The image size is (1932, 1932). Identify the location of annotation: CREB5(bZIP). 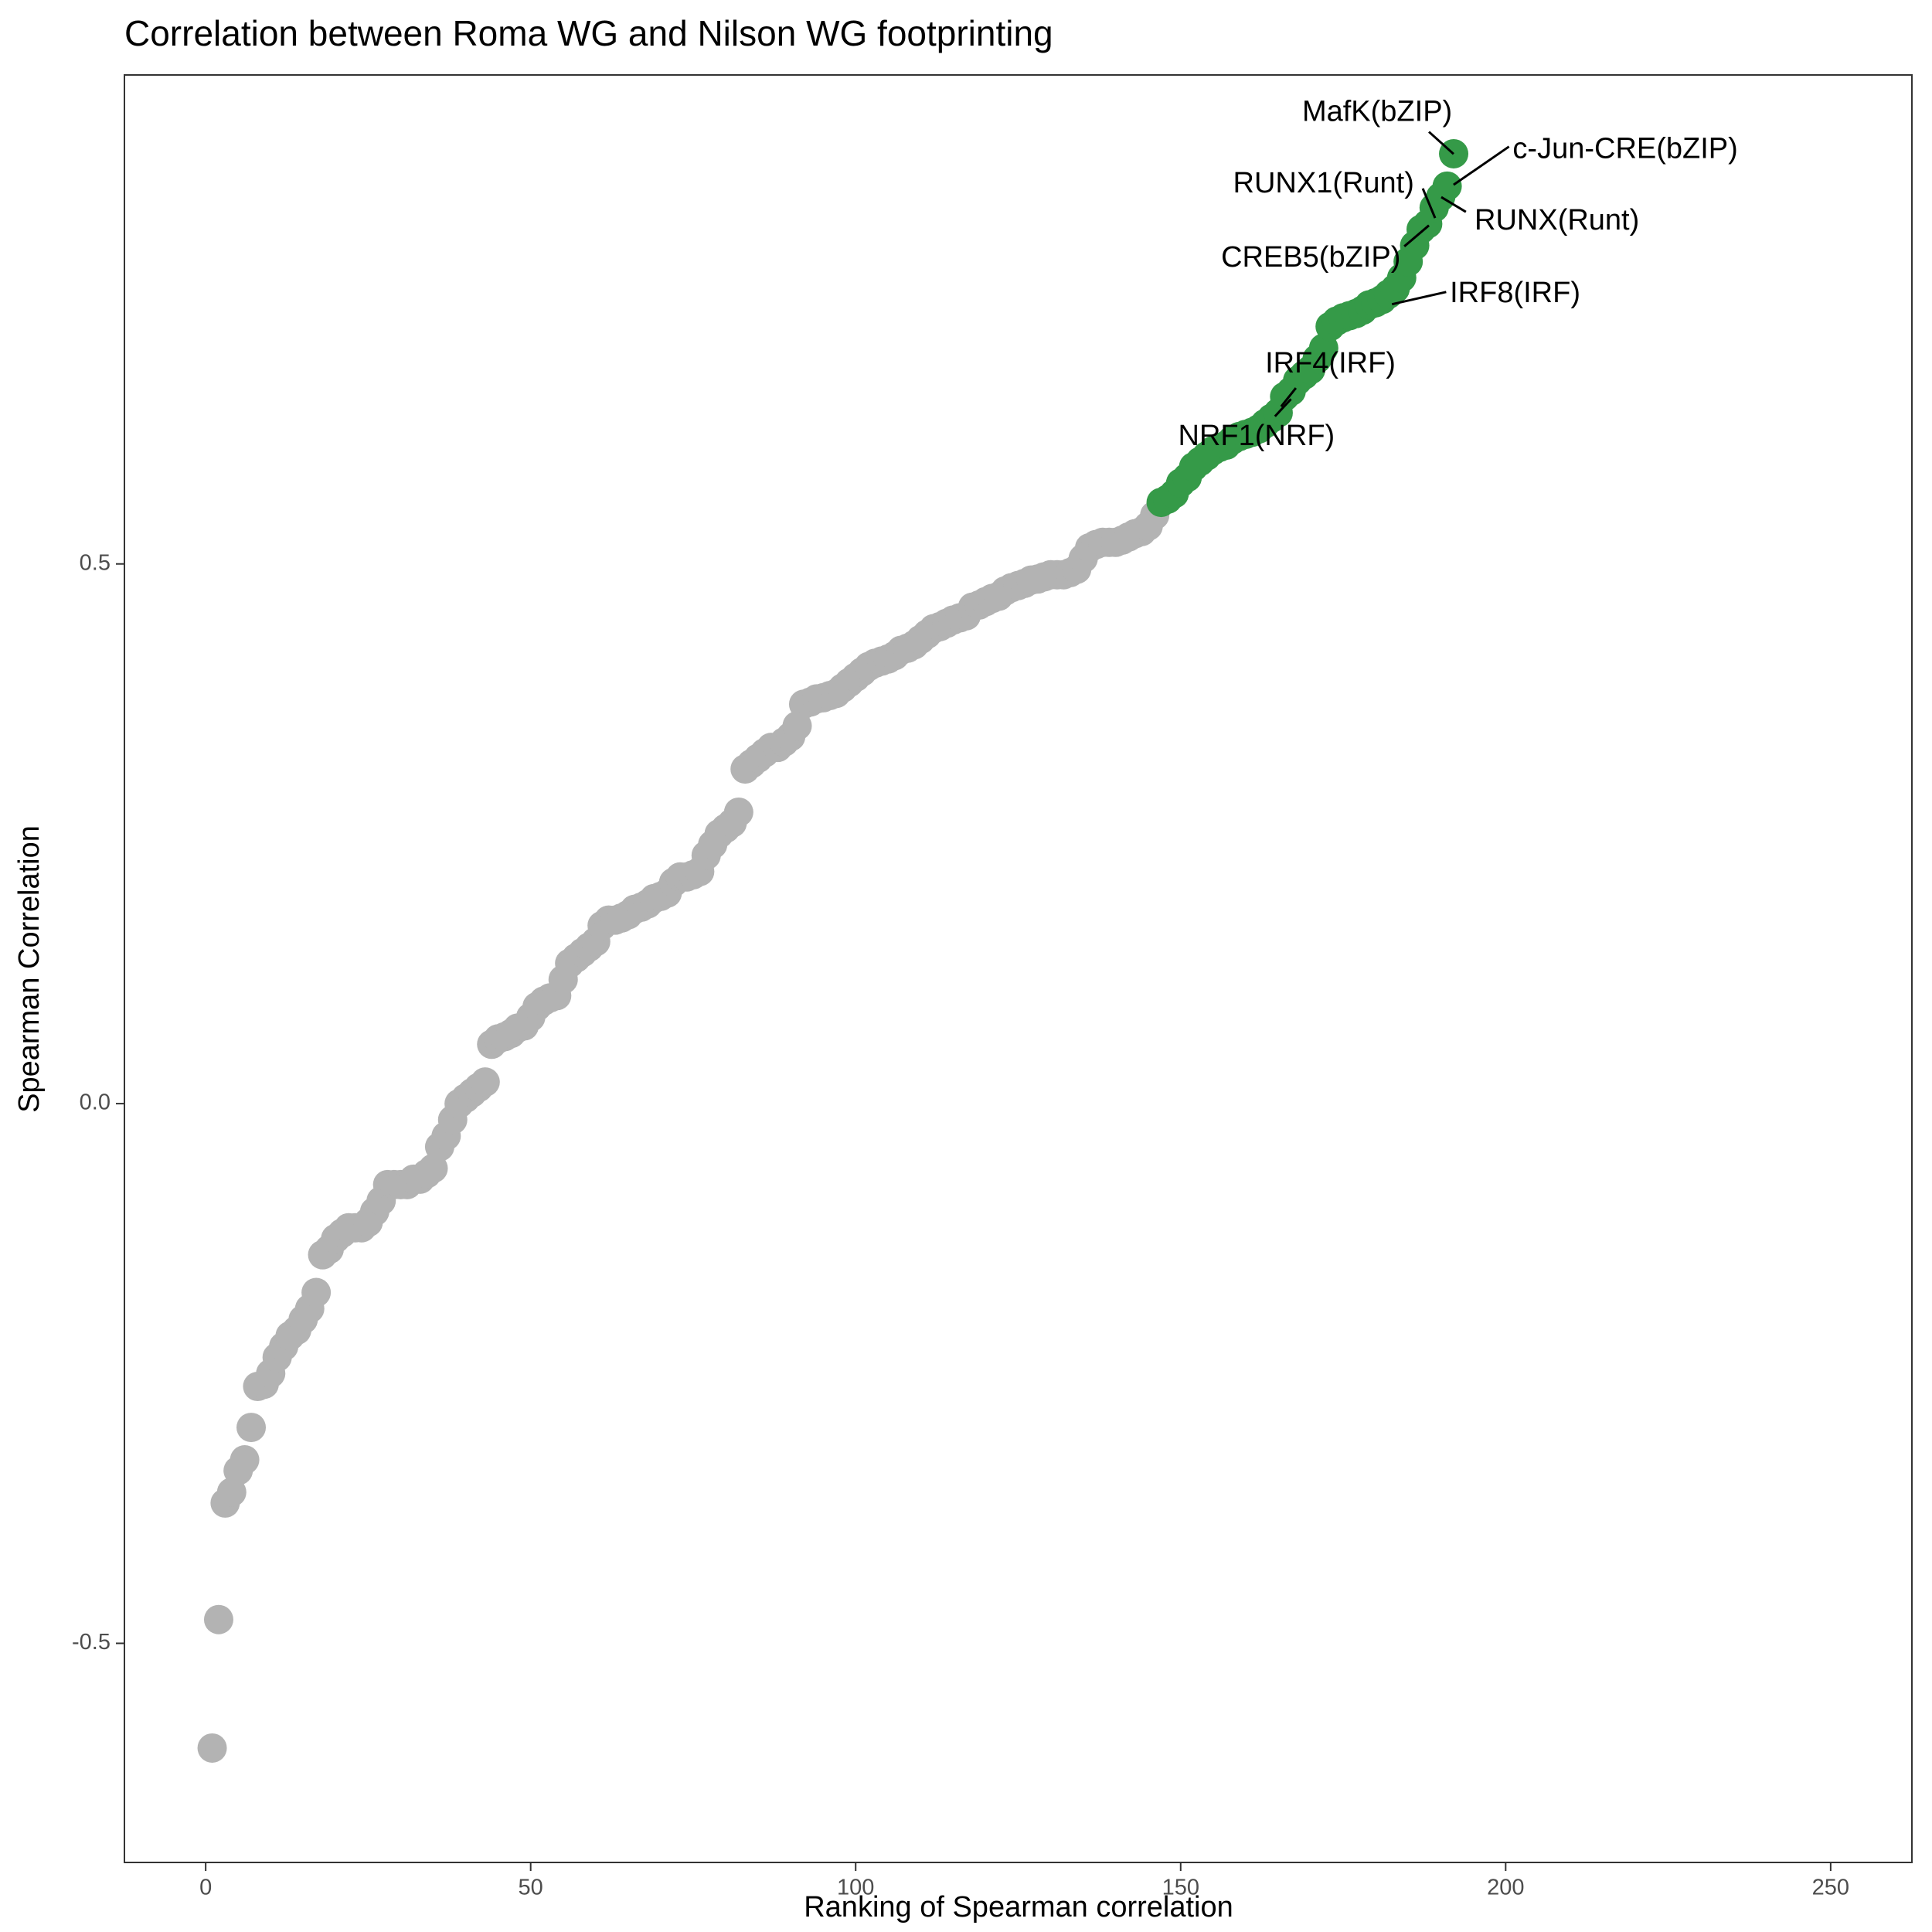
(1311, 257).